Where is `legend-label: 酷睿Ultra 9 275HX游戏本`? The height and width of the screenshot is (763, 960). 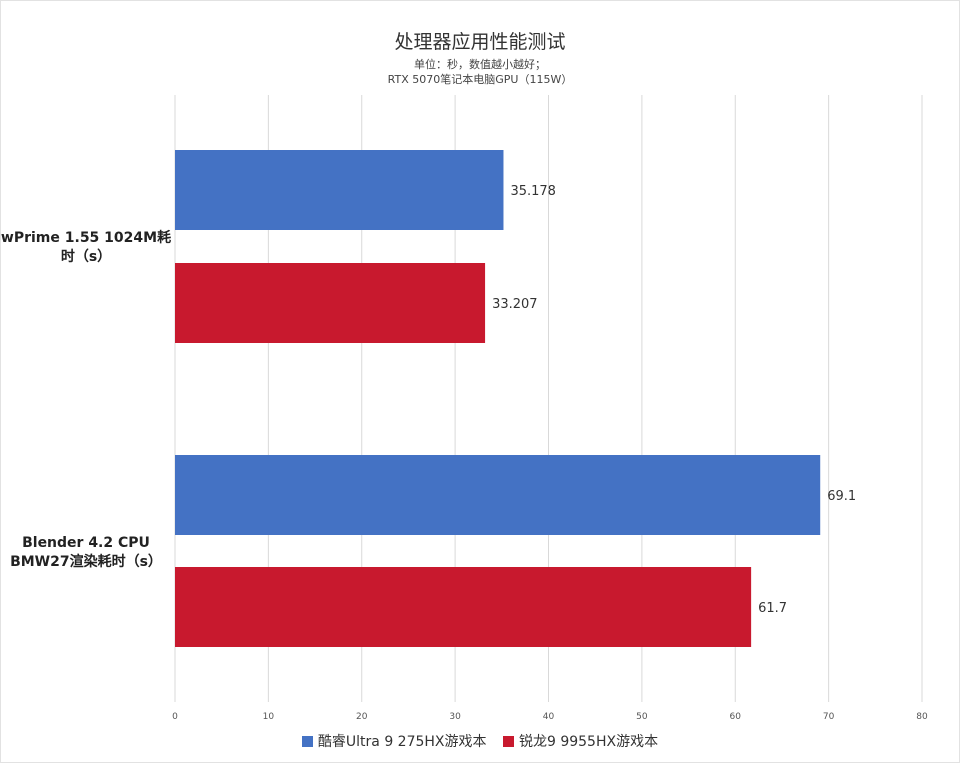 legend-label: 酷睿Ultra 9 275HX游戏本 is located at coordinates (402, 742).